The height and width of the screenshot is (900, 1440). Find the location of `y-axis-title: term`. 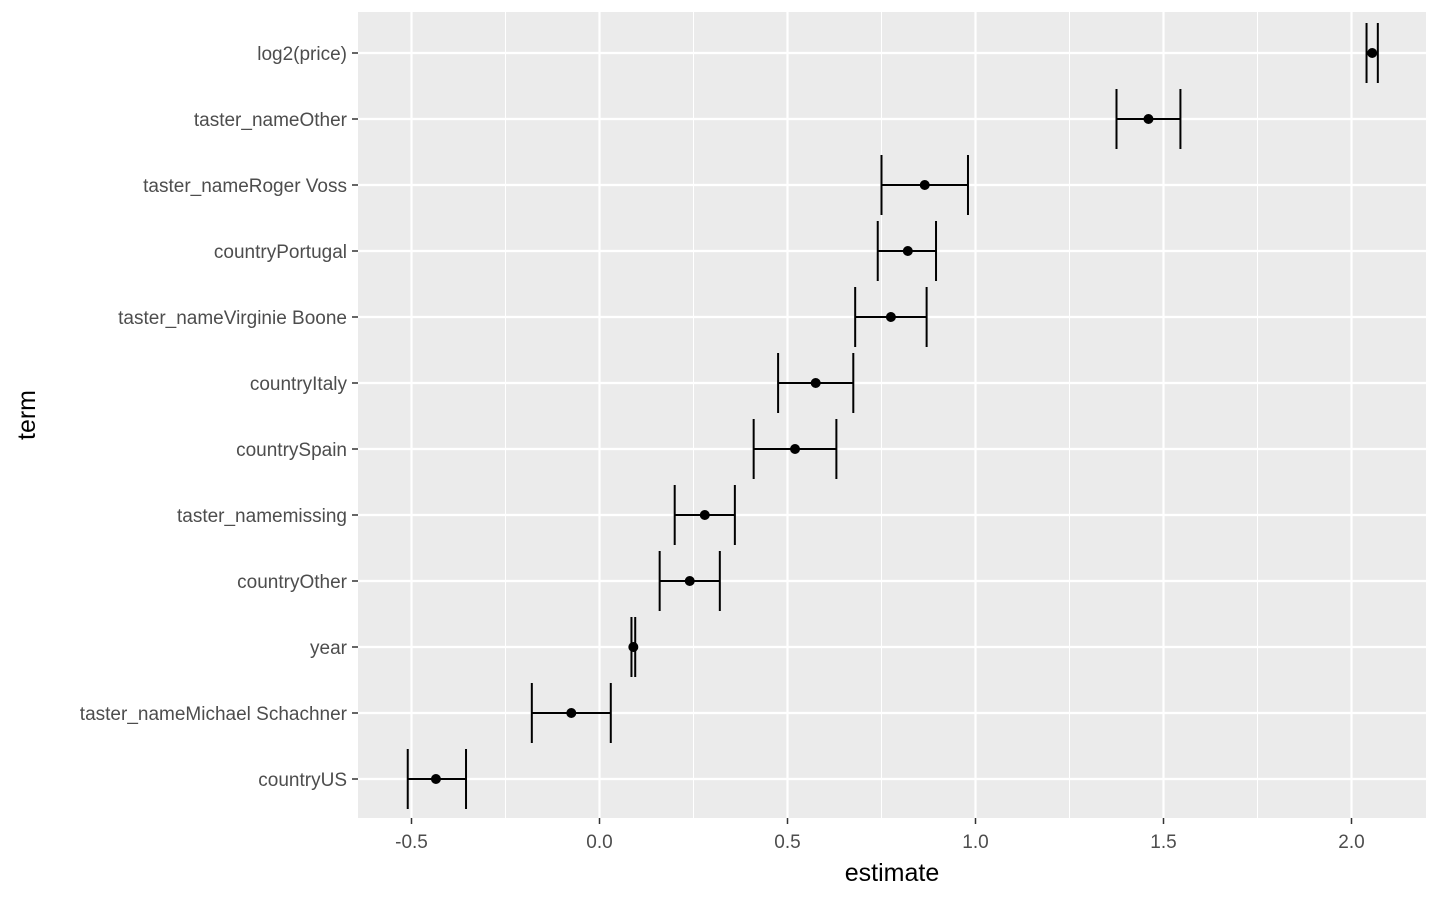

y-axis-title: term is located at coordinates (27, 415).